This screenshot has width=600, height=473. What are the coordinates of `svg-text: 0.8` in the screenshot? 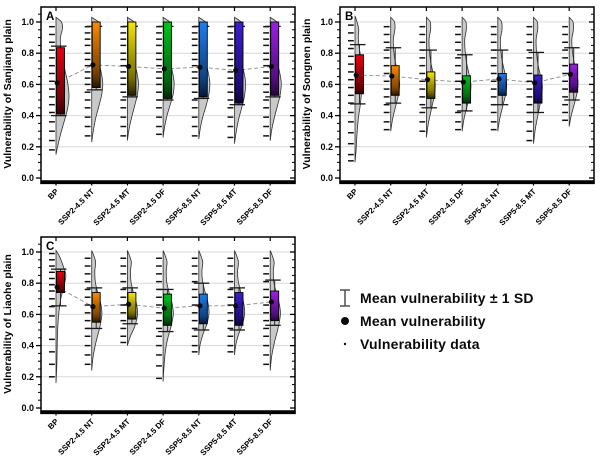 It's located at (27, 53).